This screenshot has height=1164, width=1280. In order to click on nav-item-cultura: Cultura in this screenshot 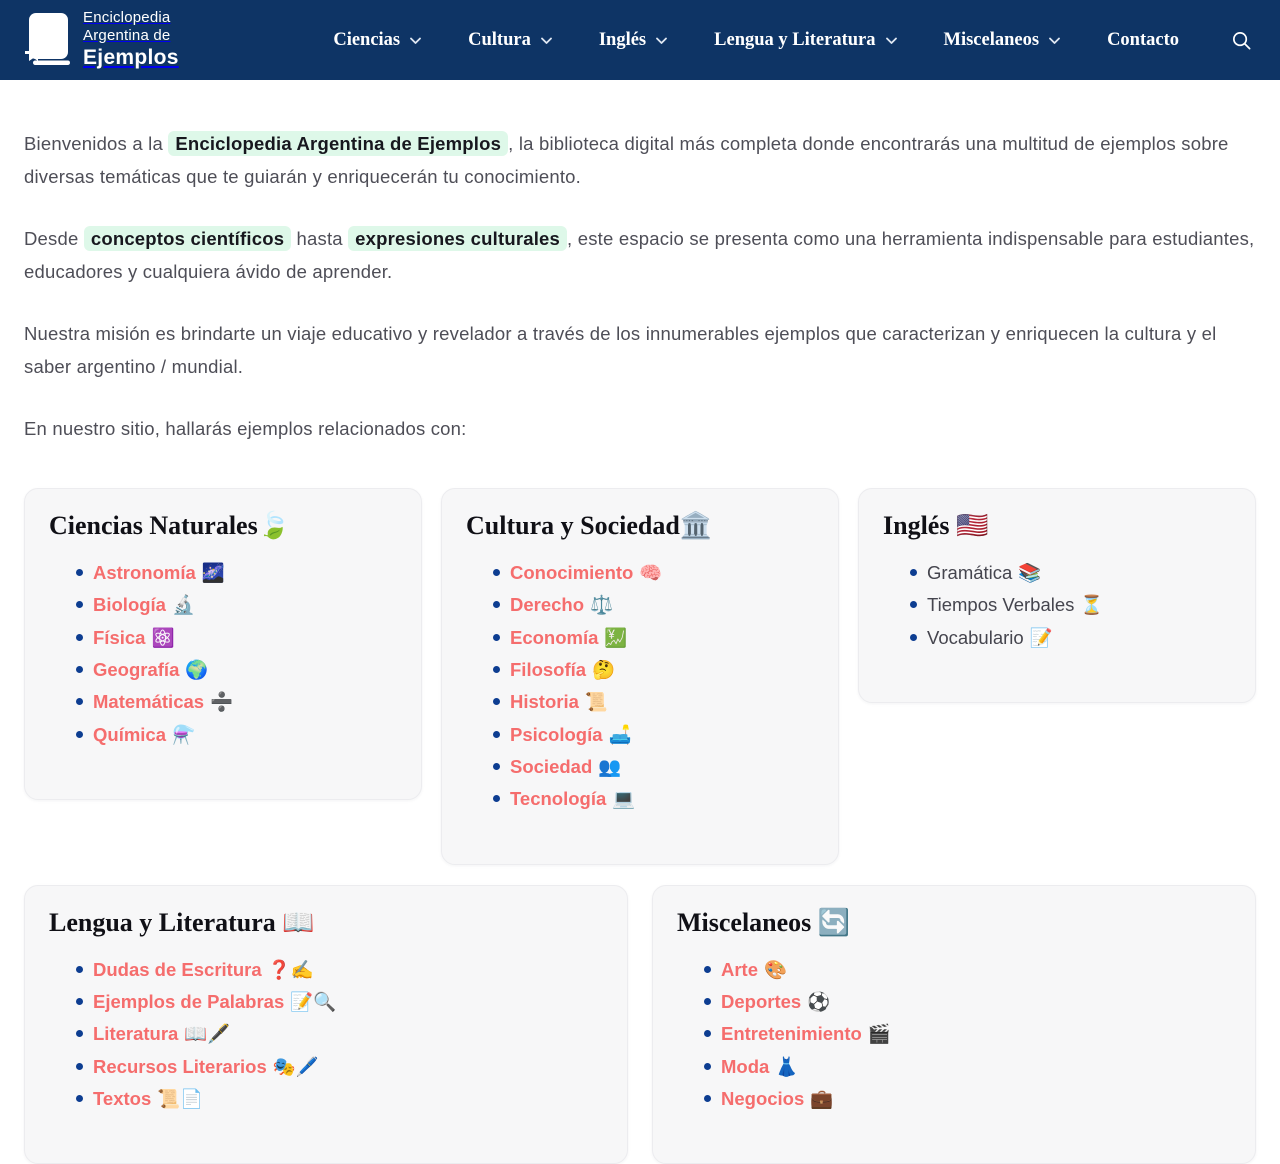, I will do `click(510, 40)`.